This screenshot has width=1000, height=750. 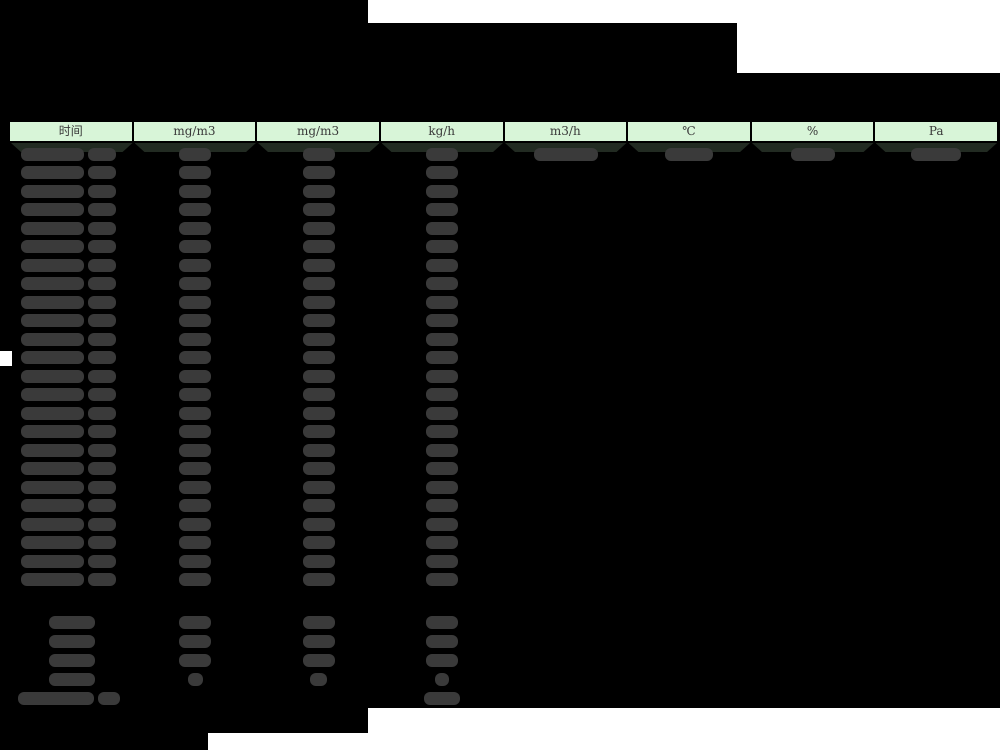 I want to click on masked-region-bottom-left, so click(x=184, y=720).